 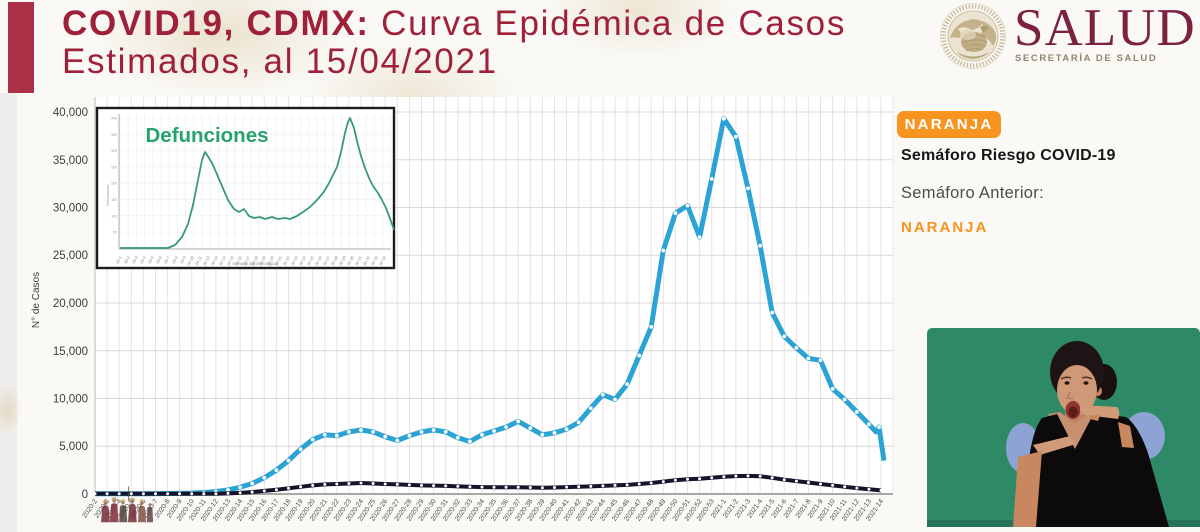 I want to click on svg-text: 20-28, so click(x=335, y=260).